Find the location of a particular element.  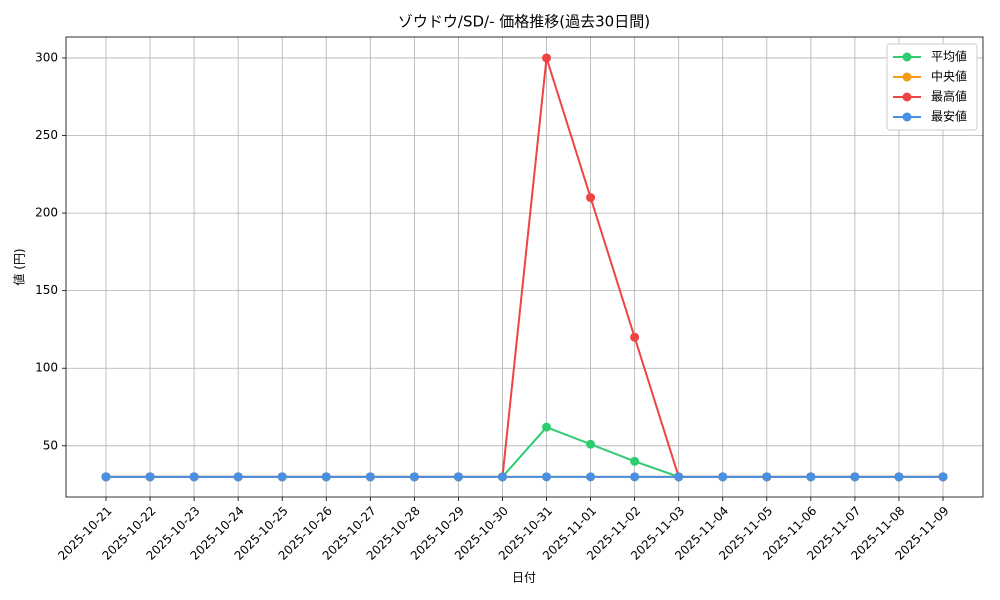

y-tick-label: 300 is located at coordinates (46, 57).